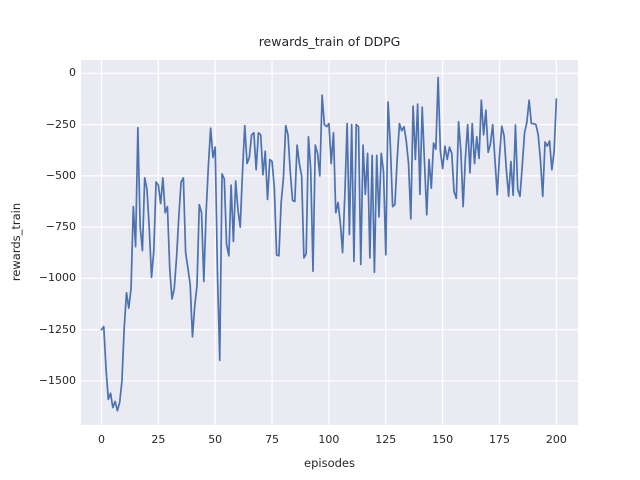  I want to click on x-tick-label: 0, so click(101, 439).